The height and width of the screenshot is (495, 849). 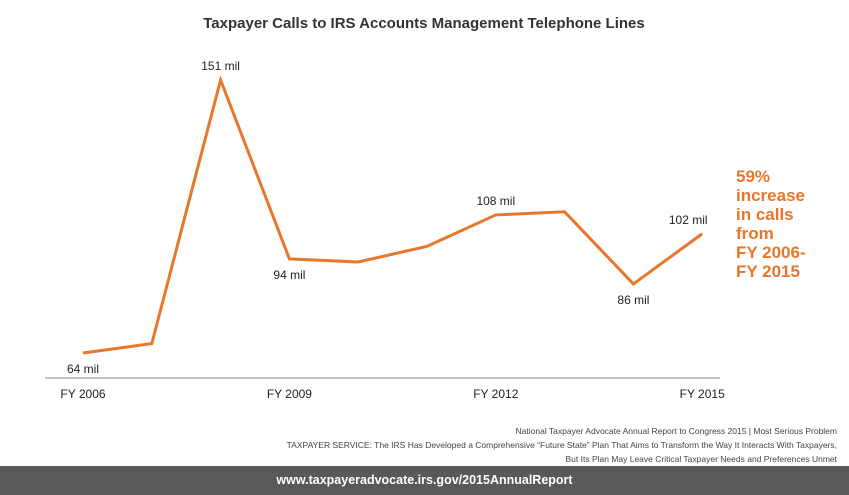 I want to click on x-tick-label: FY 2006, so click(x=82, y=394).